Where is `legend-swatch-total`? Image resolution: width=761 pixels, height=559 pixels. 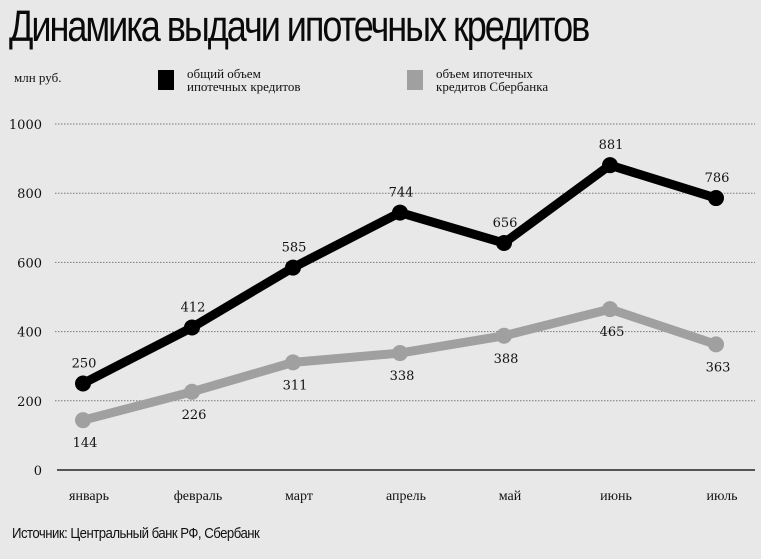 legend-swatch-total is located at coordinates (166, 80).